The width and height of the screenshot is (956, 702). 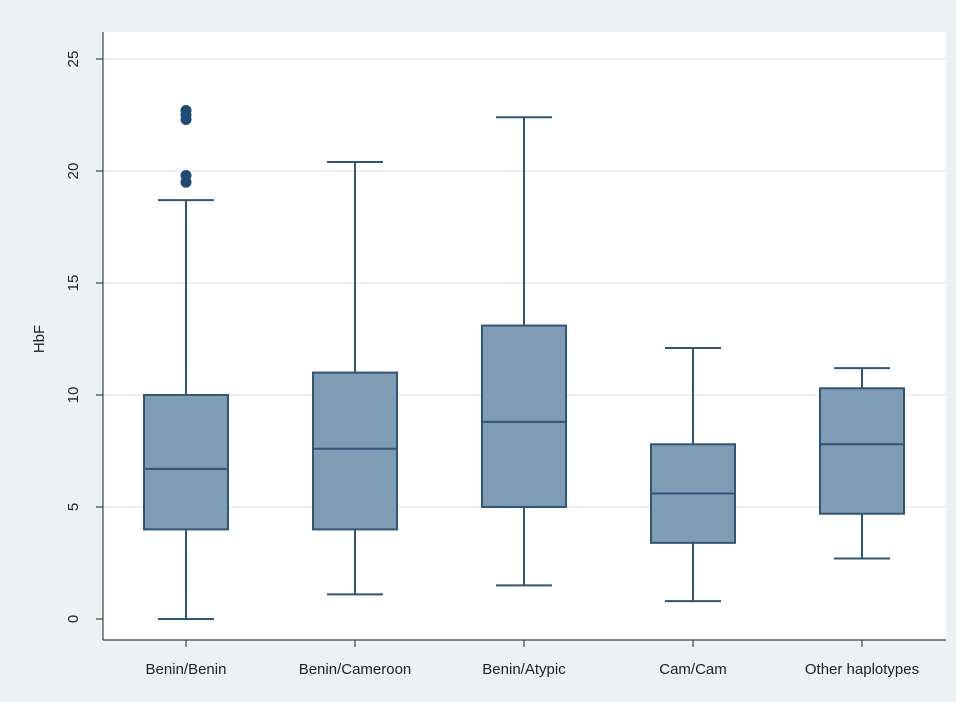 I want to click on outlier-points, so click(x=186, y=146).